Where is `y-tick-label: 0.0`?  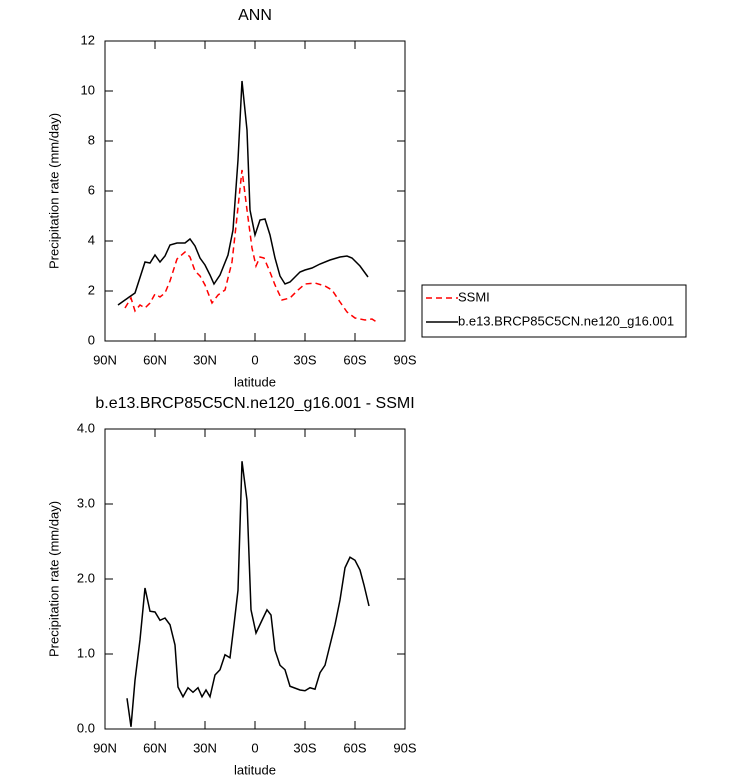
y-tick-label: 0.0 is located at coordinates (86, 727).